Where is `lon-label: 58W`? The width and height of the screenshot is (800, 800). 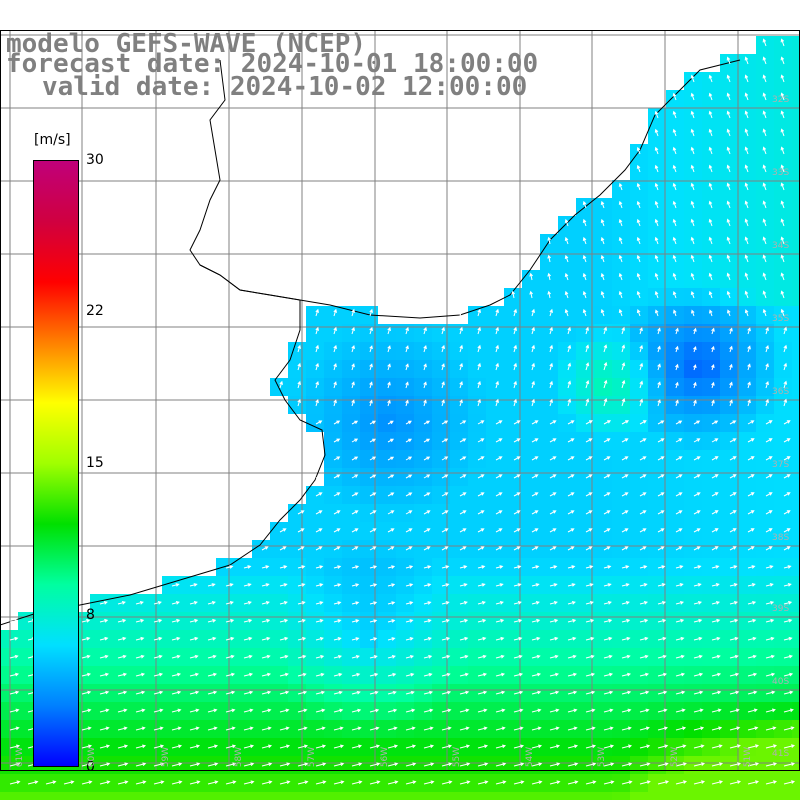 lon-label: 58W is located at coordinates (239, 757).